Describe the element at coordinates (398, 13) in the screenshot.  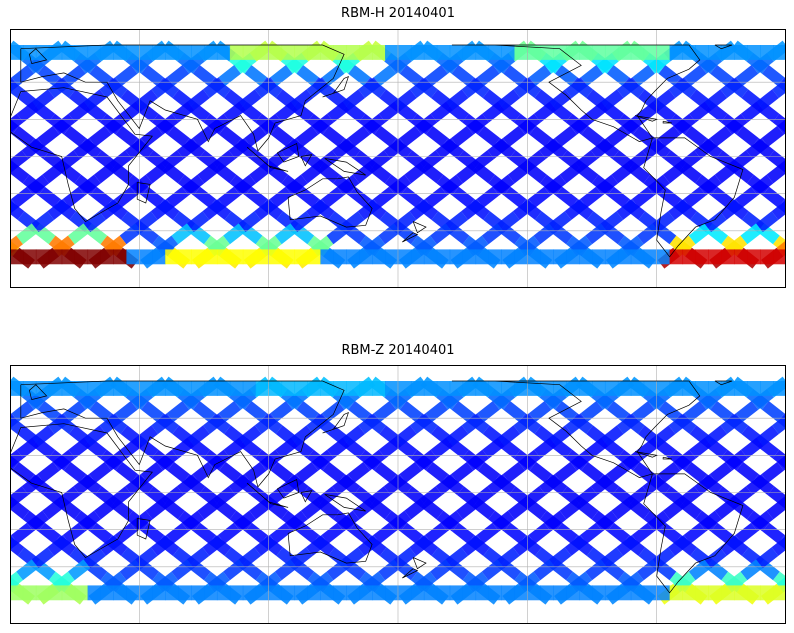
I see `panel-title-rbm-h: RBM-H 20140401` at that location.